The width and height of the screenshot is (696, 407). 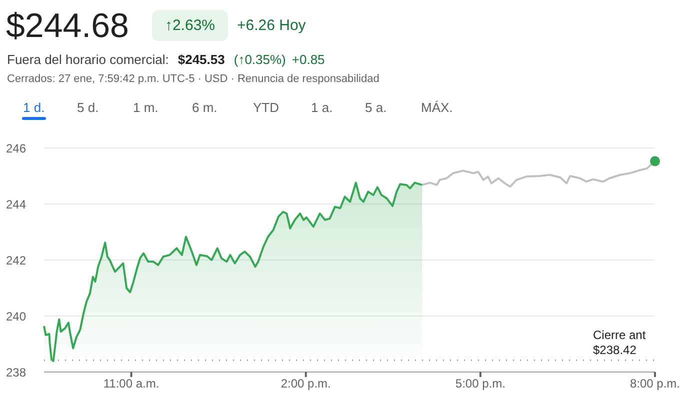 I want to click on text: +6.26 Hoy, so click(x=271, y=26).